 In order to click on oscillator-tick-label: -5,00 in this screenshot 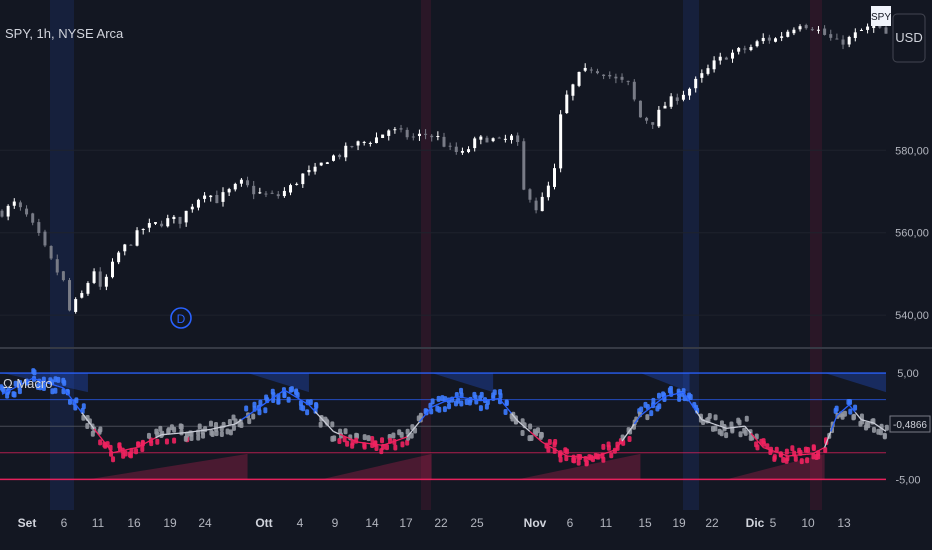, I will do `click(907, 480)`.